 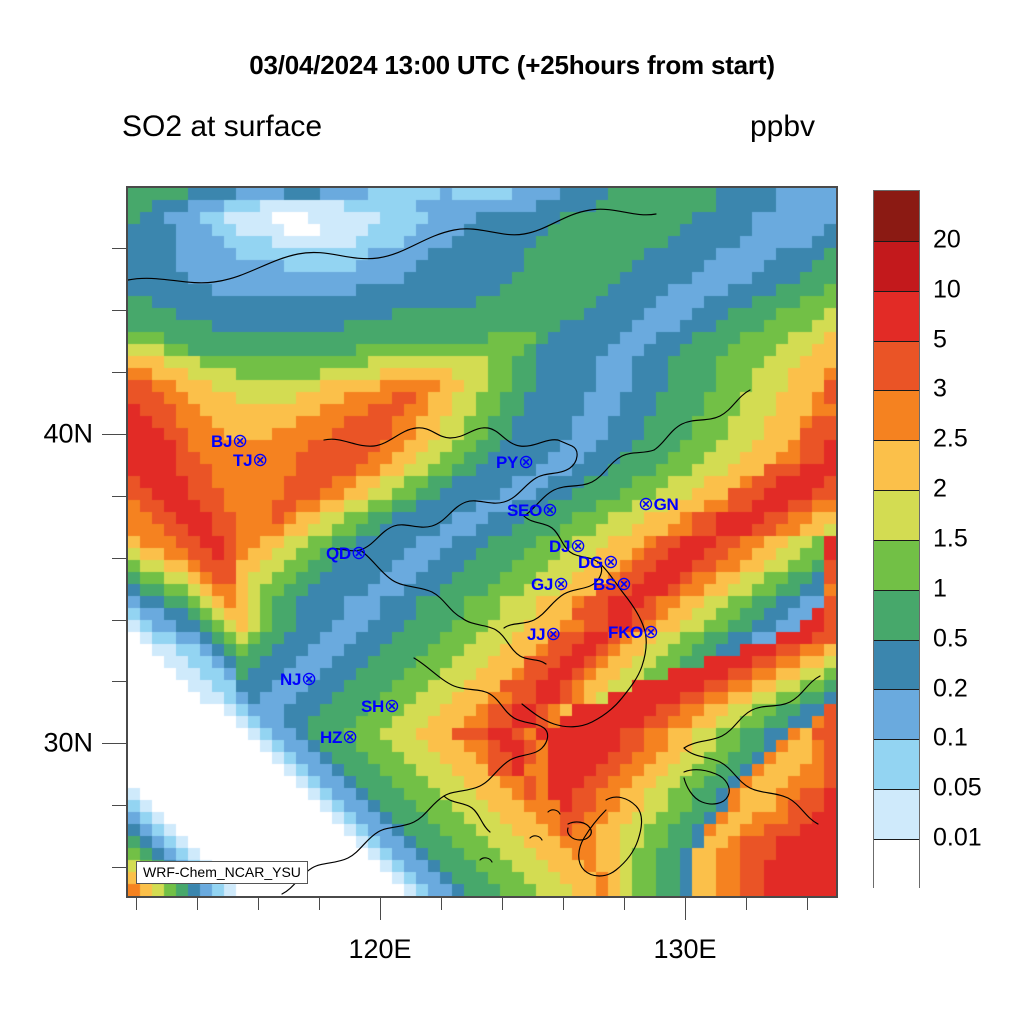 I want to click on x-axis-label: 130E, so click(x=685, y=949).